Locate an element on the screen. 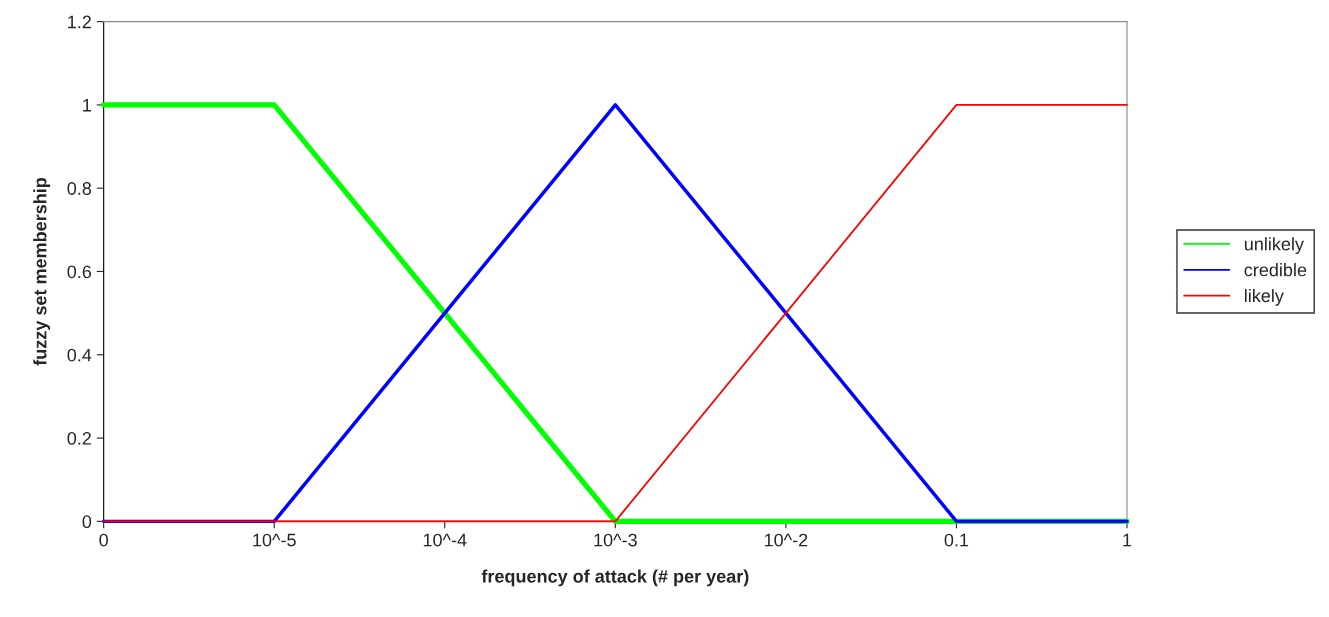 The width and height of the screenshot is (1329, 617). y-tick-label: 0 is located at coordinates (87, 522).